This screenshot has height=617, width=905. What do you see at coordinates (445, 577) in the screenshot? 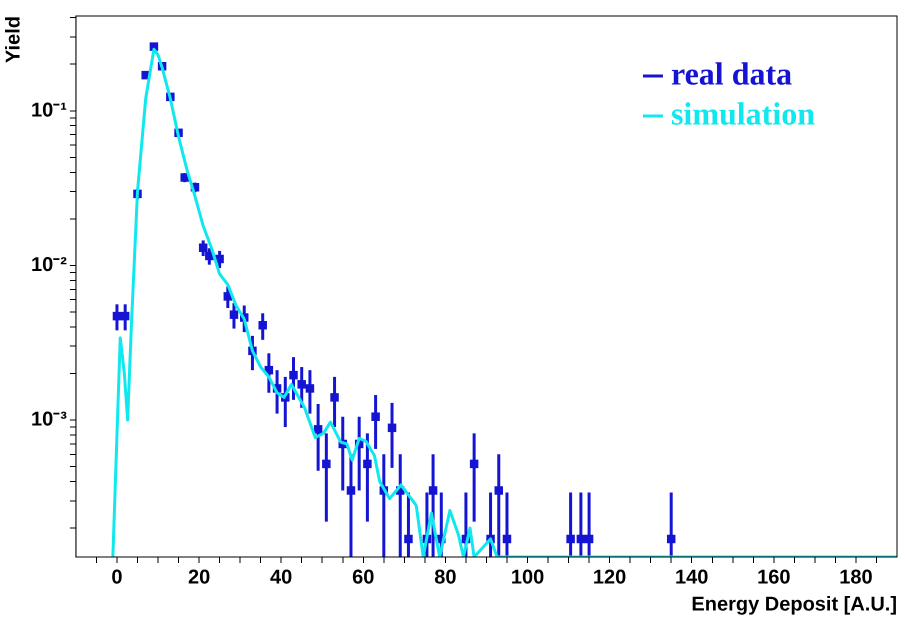
I see `x-tick-label: 80` at bounding box center [445, 577].